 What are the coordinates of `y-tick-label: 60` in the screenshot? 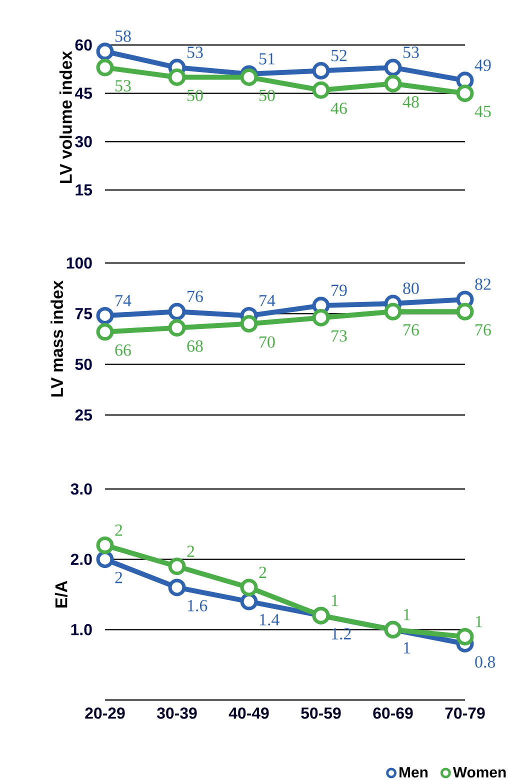 It's located at (83, 45).